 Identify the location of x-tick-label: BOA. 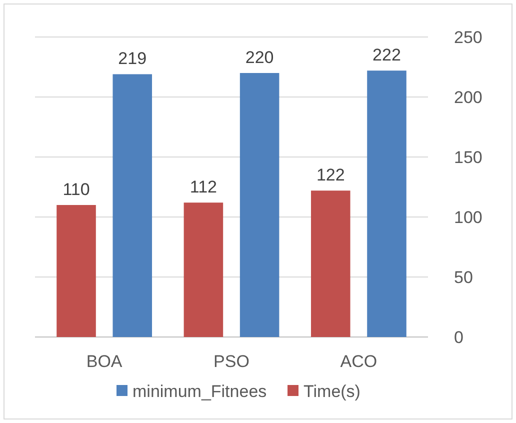
(104, 361).